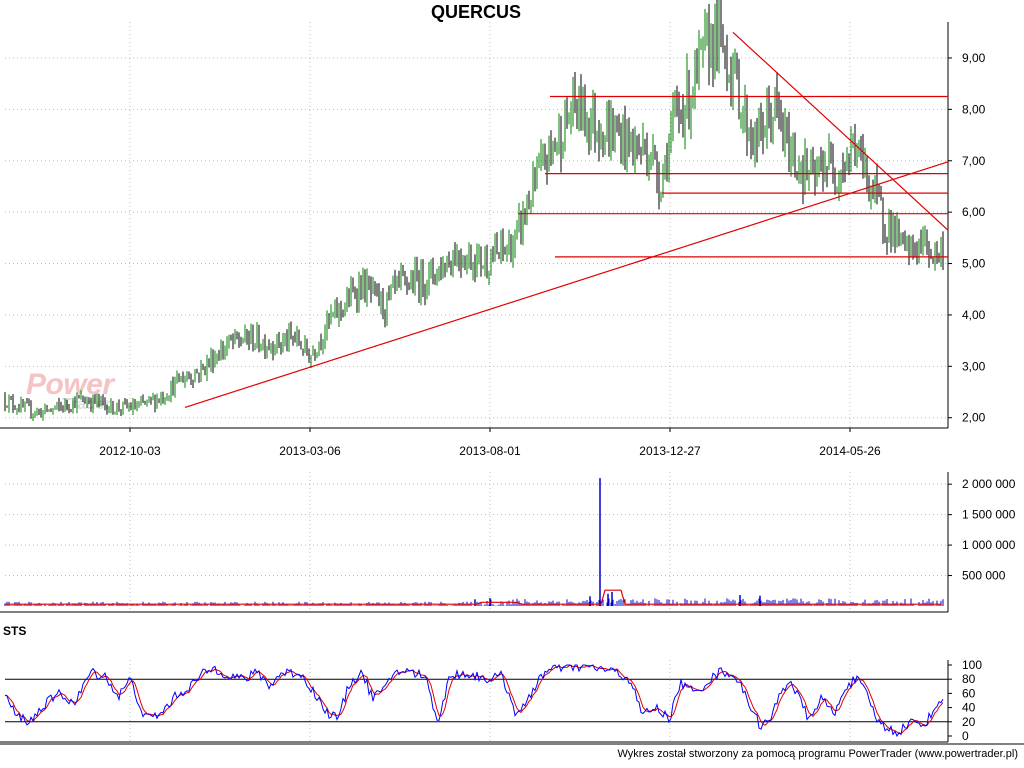 The width and height of the screenshot is (1024, 768). I want to click on vol-y-label-3: 2 000 000, so click(989, 484).